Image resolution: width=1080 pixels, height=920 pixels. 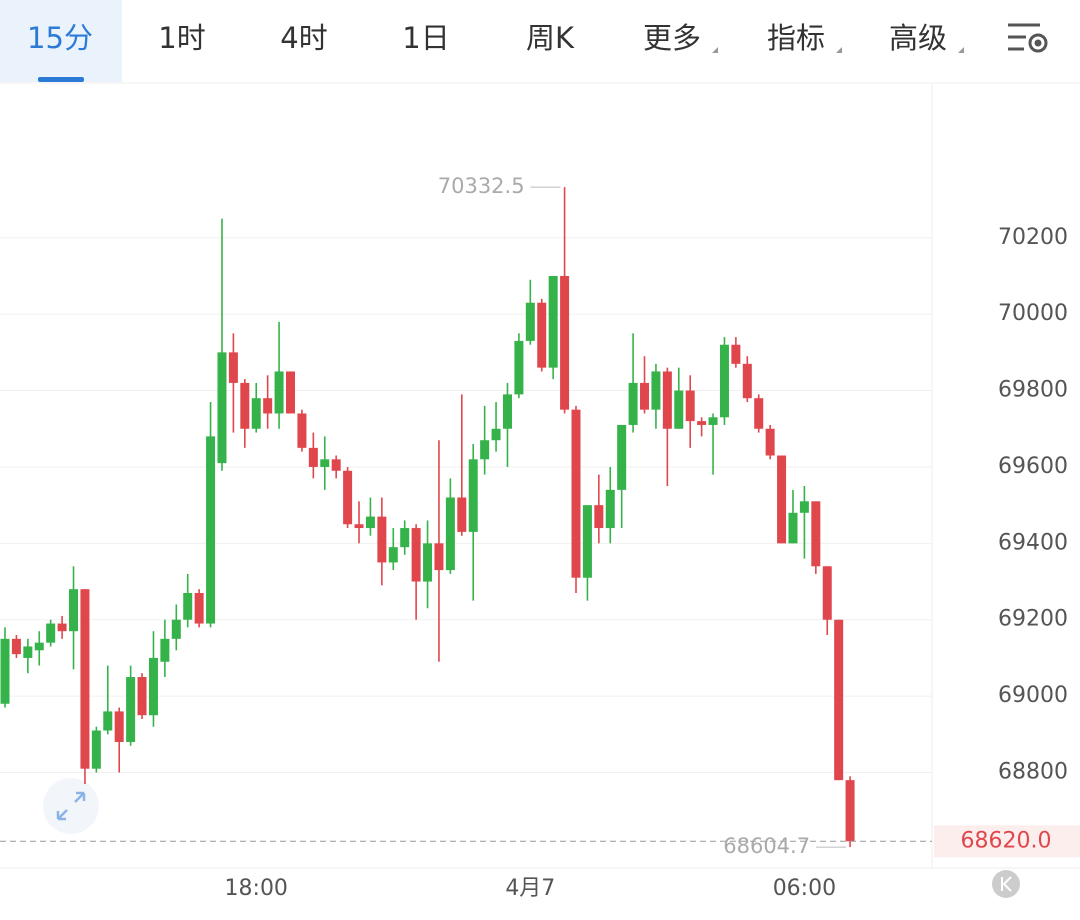 I want to click on y-tick-label: 69800, so click(x=1033, y=390).